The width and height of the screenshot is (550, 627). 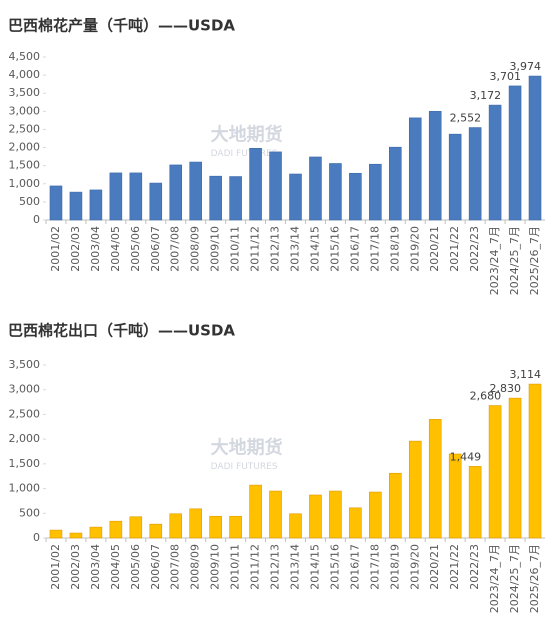 I want to click on value-label: 2,830, so click(x=506, y=388).